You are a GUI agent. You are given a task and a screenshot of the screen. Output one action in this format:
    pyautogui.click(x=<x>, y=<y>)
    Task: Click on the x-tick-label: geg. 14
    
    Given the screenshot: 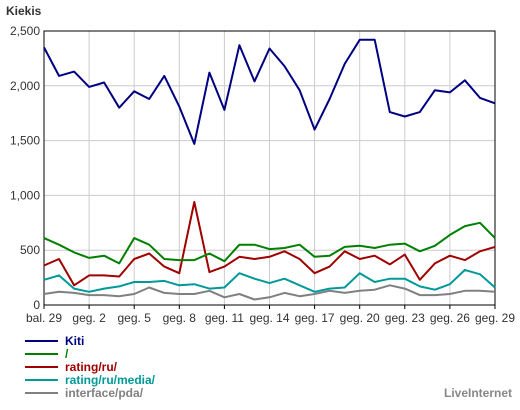 What is the action you would take?
    pyautogui.click(x=269, y=318)
    